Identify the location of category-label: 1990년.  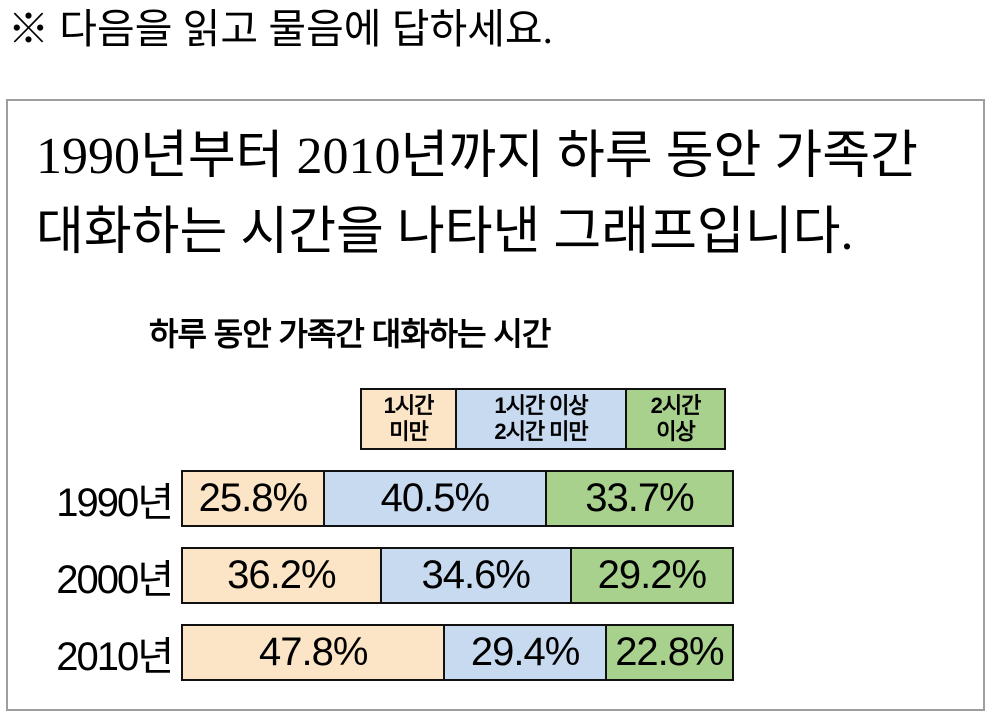
(115, 502).